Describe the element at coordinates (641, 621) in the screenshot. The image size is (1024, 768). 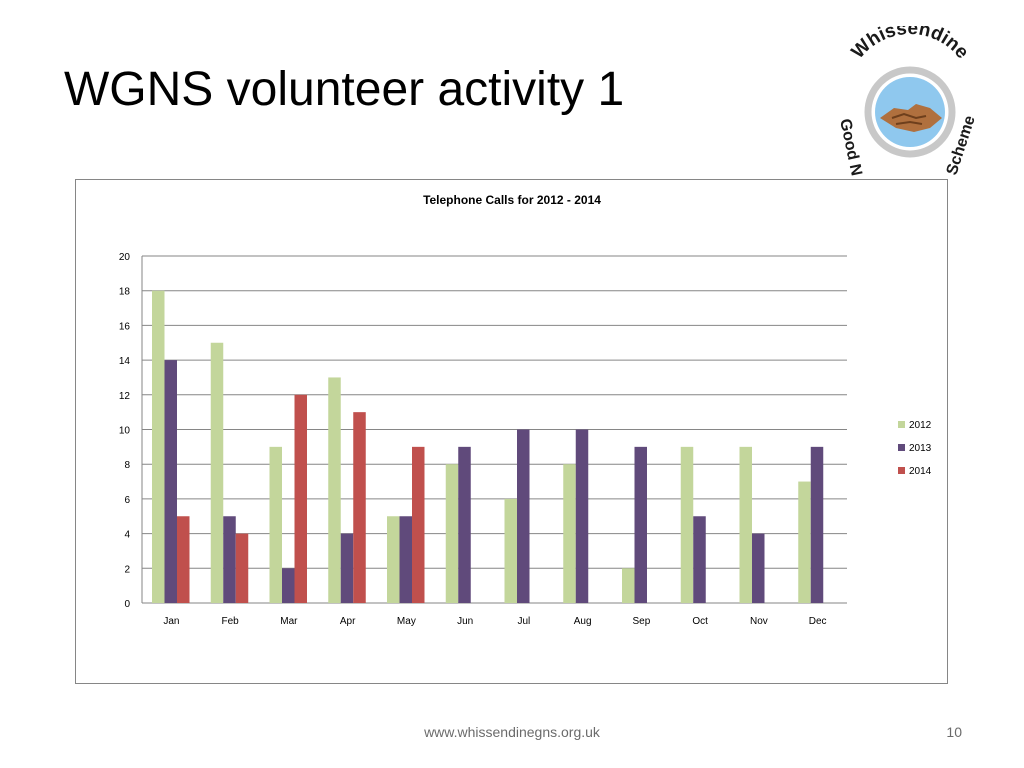
I see `x-tick-label: Sep` at that location.